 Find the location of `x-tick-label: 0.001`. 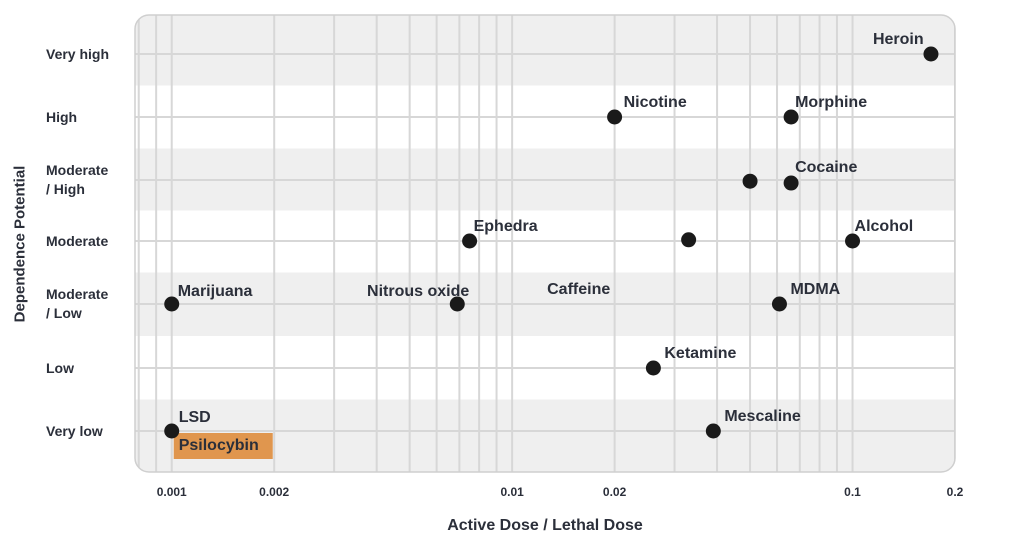

x-tick-label: 0.001 is located at coordinates (172, 492).